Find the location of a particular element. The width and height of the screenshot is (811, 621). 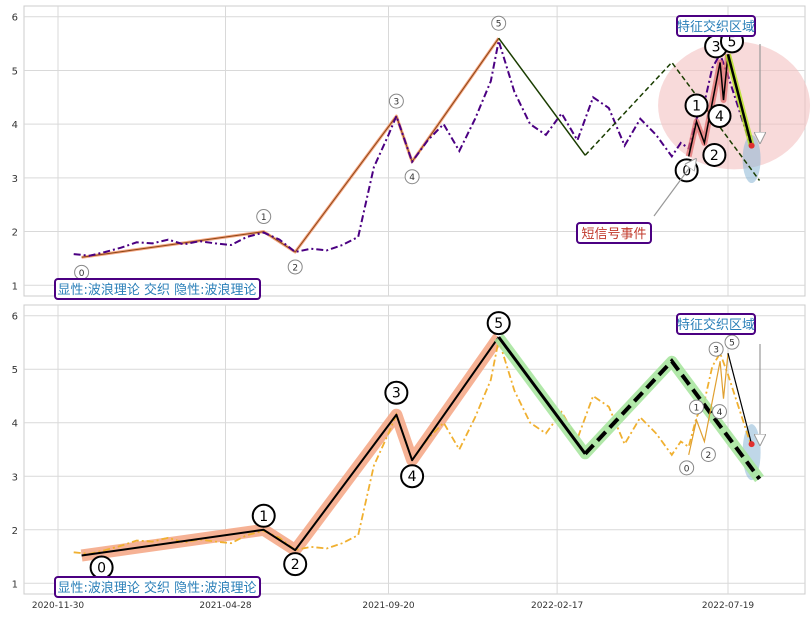

x-tick-label: 2022-02-17 is located at coordinates (557, 606).